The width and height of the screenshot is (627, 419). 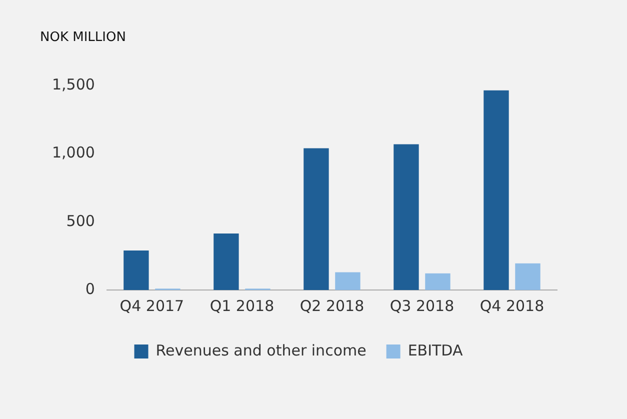 I want to click on y-tick-label: 1,000, so click(x=73, y=153).